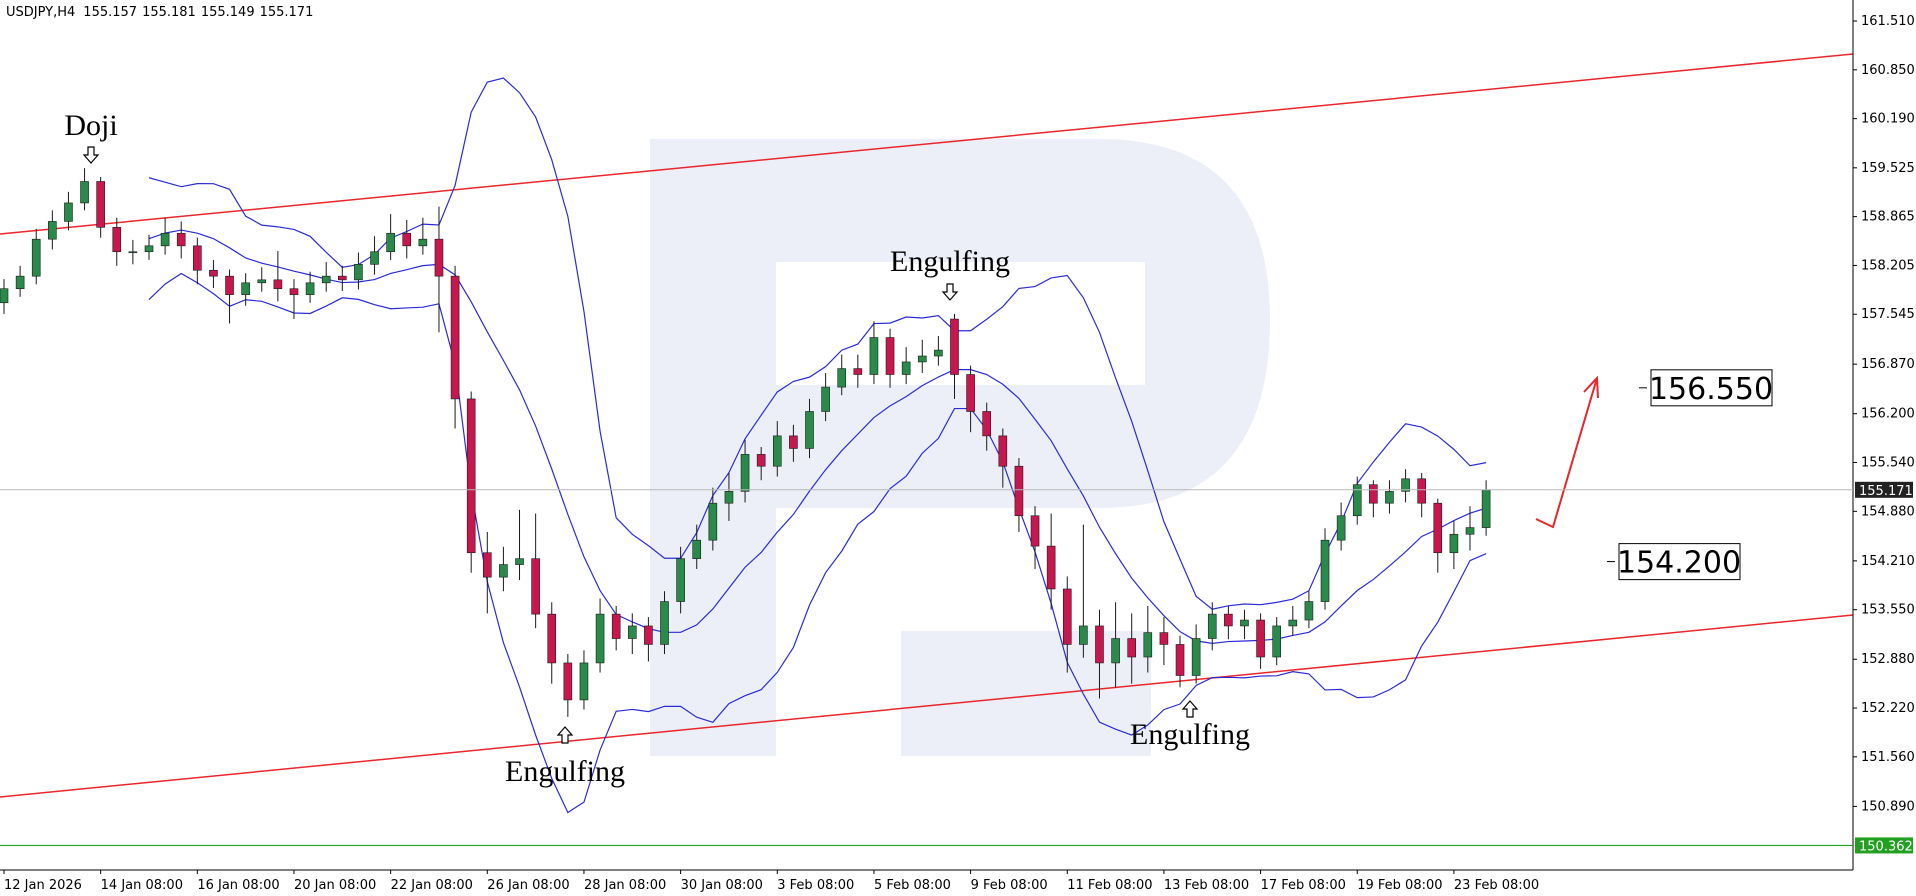  I want to click on y-tick-label: 159.525, so click(1888, 168).